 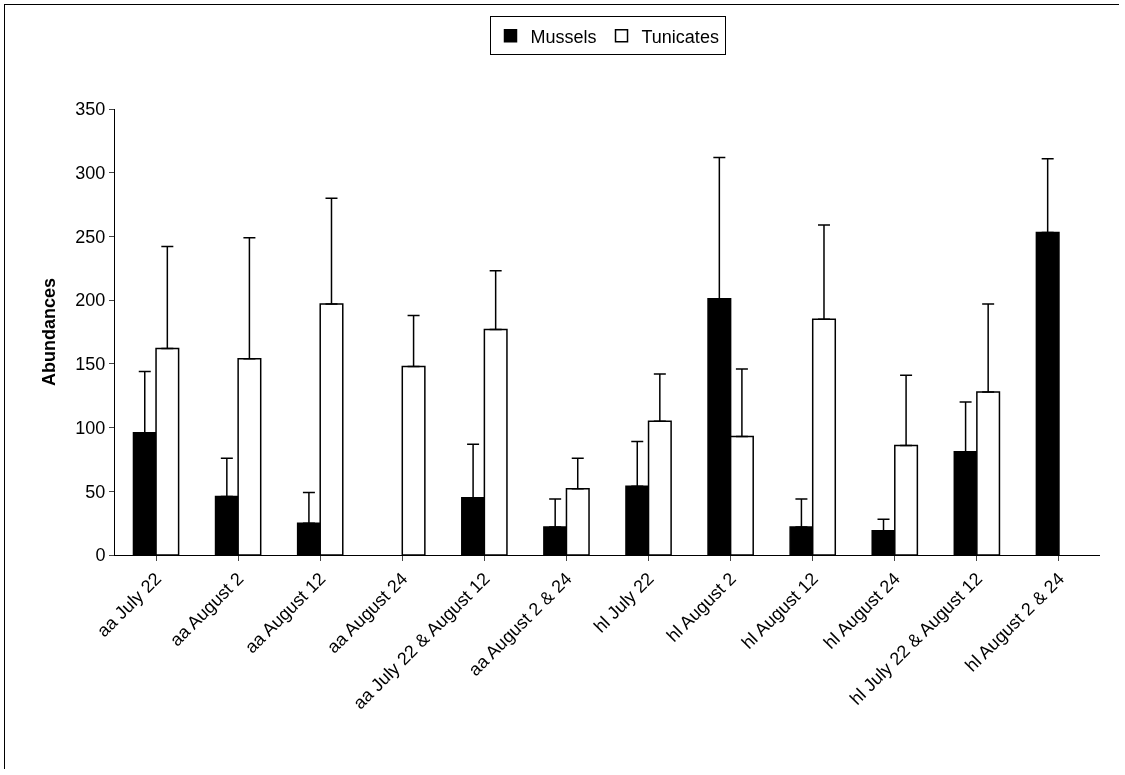 What do you see at coordinates (90, 236) in the screenshot?
I see `y-tick-label: 250` at bounding box center [90, 236].